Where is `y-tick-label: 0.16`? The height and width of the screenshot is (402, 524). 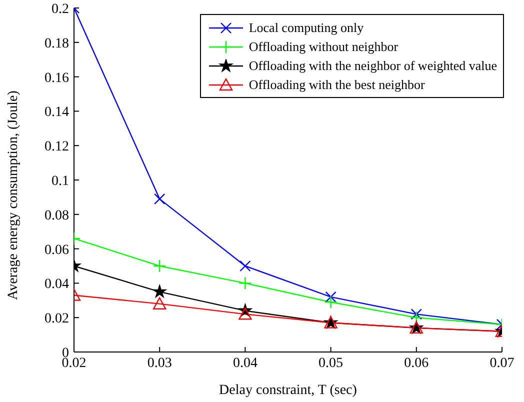
y-tick-label: 0.16 is located at coordinates (56, 78).